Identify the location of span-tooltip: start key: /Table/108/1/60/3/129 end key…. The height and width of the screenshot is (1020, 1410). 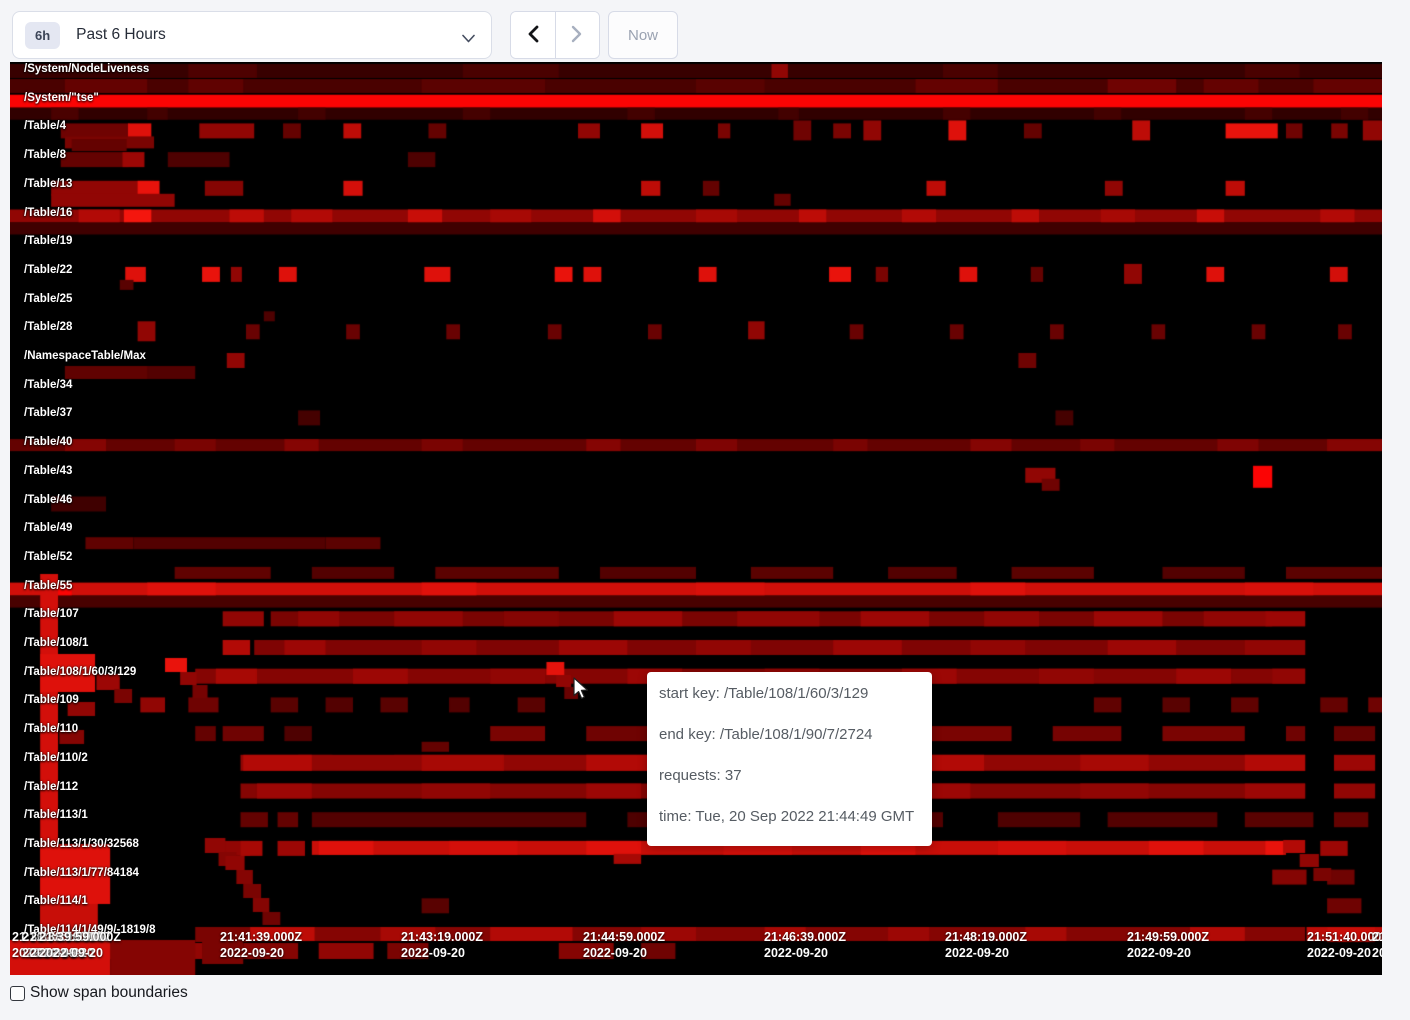
(789, 759).